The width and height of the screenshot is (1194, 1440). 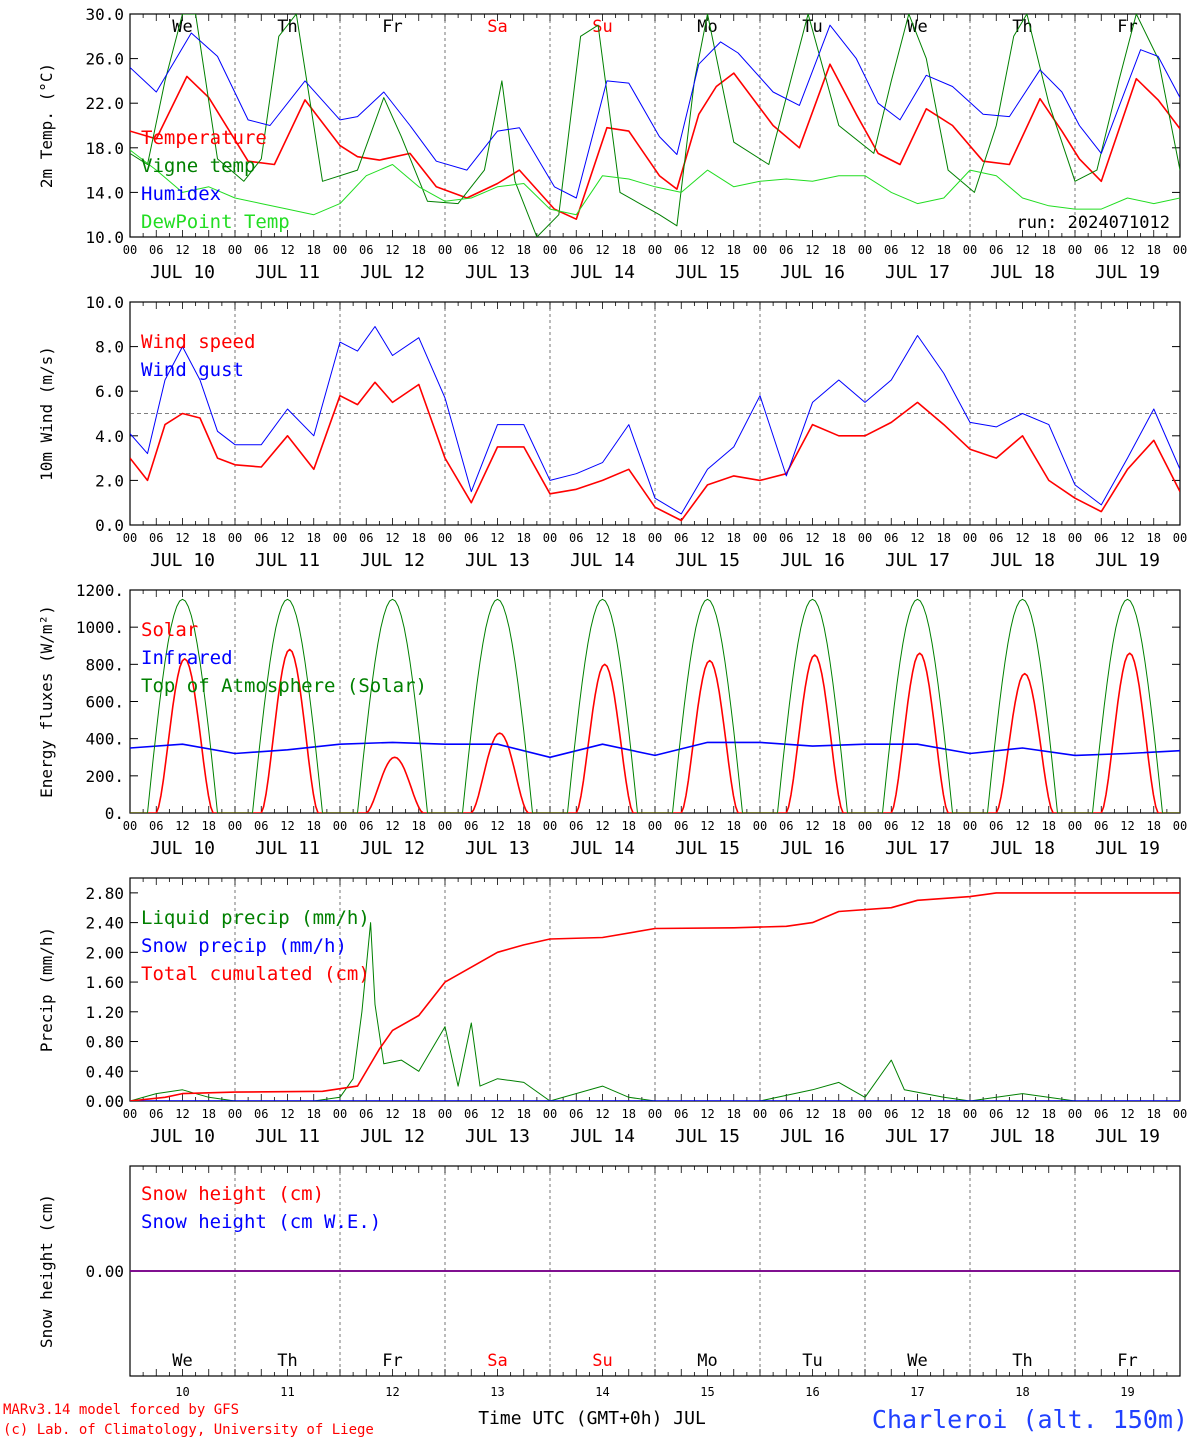 What do you see at coordinates (812, 1136) in the screenshot?
I see `x-date-label: JUL 16` at bounding box center [812, 1136].